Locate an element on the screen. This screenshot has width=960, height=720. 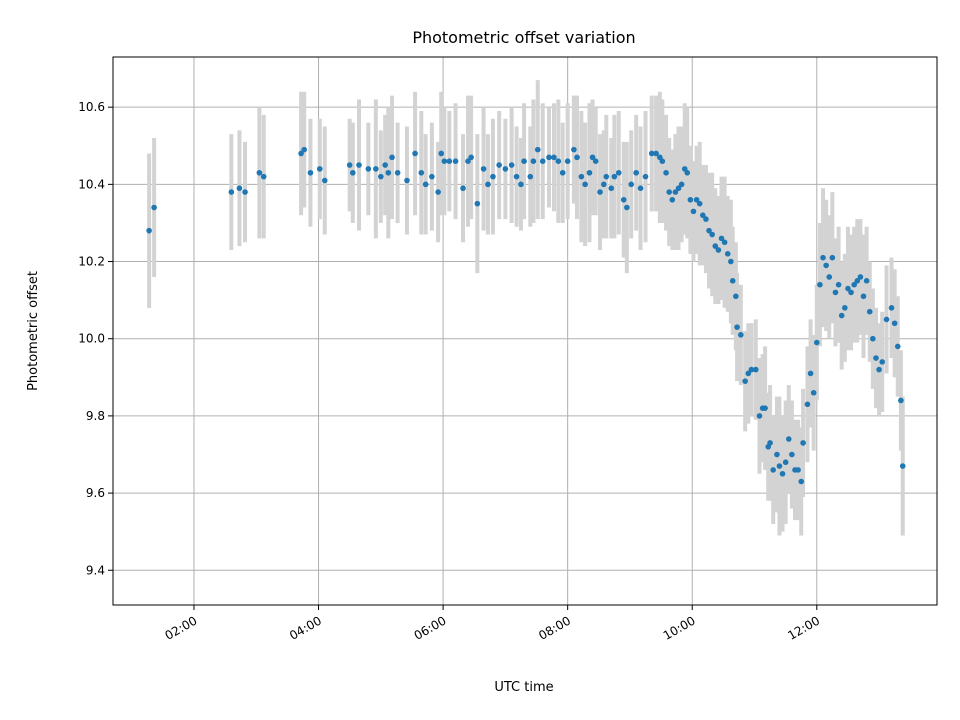
y-tick-label: 9.4 is located at coordinates (95, 570).